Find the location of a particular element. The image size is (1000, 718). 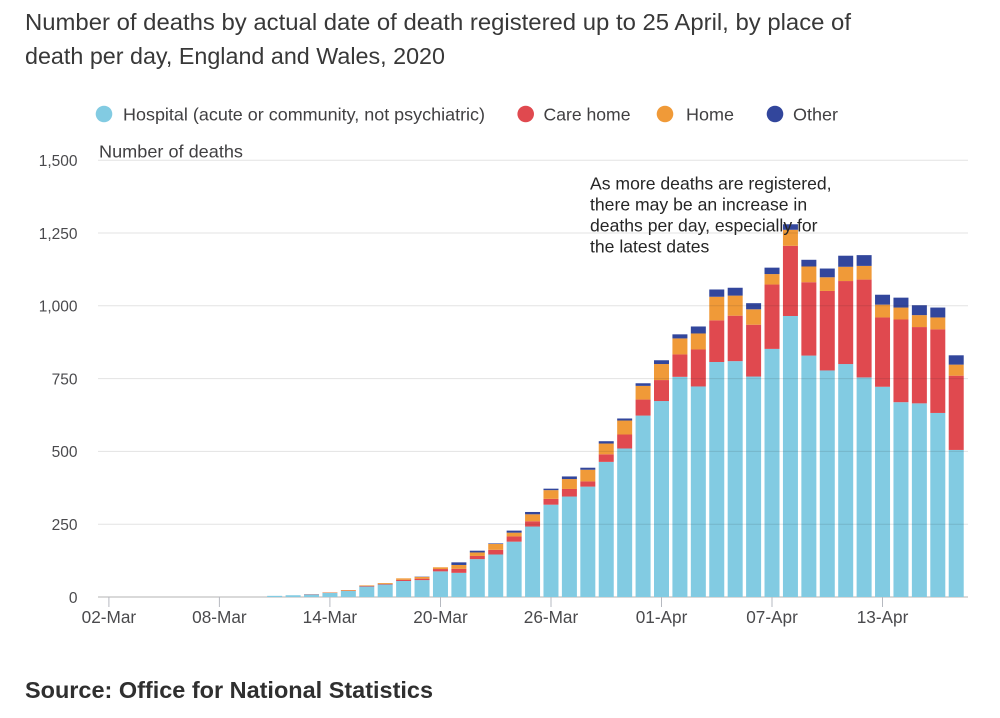

svg-text: 13-Apr is located at coordinates (883, 617).